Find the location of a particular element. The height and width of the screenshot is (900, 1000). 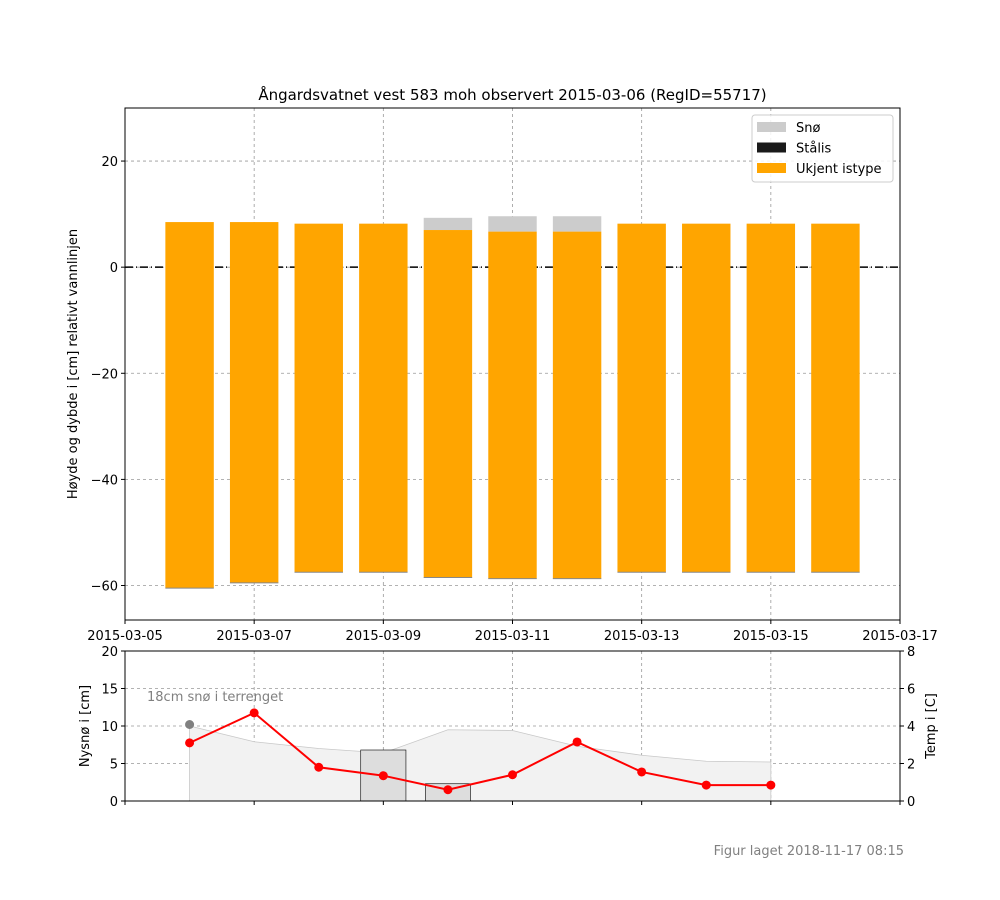

temperature-axis-label: Temp i [C] is located at coordinates (931, 726).